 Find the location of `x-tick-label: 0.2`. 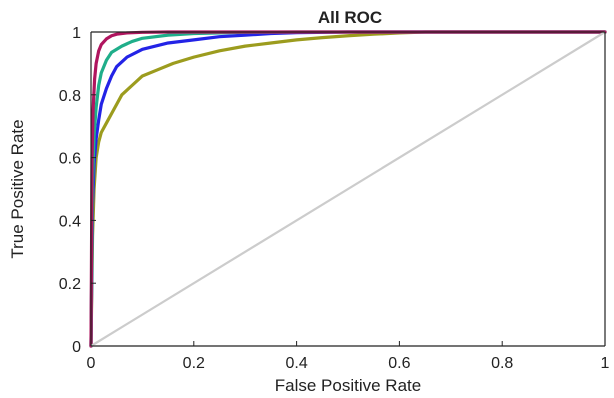

x-tick-label: 0.2 is located at coordinates (194, 363).